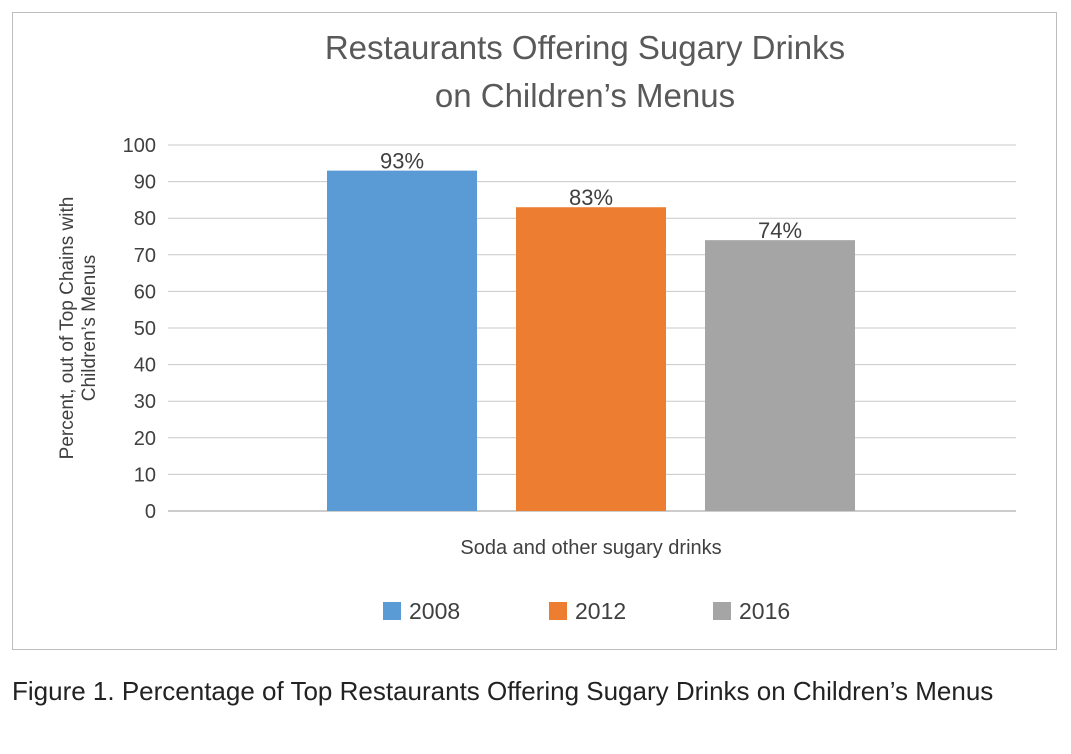 Image resolution: width=1071 pixels, height=754 pixels. I want to click on data-label-2008: 93%, so click(402, 161).